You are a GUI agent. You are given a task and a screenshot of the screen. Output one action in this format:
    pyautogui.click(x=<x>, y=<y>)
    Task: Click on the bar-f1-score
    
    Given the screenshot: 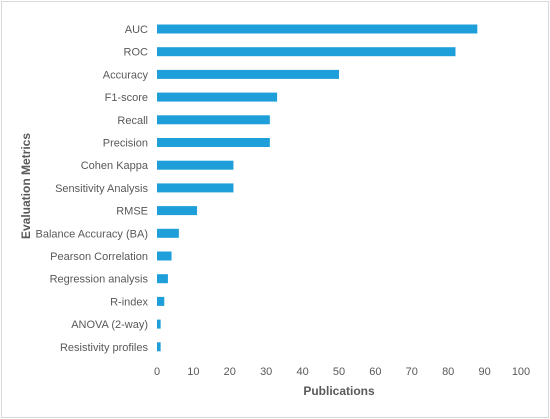 What is the action you would take?
    pyautogui.click(x=217, y=97)
    